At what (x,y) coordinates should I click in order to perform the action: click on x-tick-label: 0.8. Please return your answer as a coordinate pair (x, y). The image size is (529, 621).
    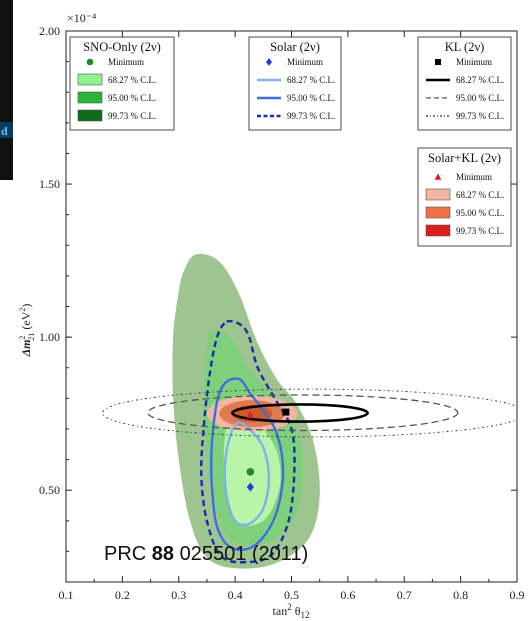
    Looking at the image, I should click on (460, 595).